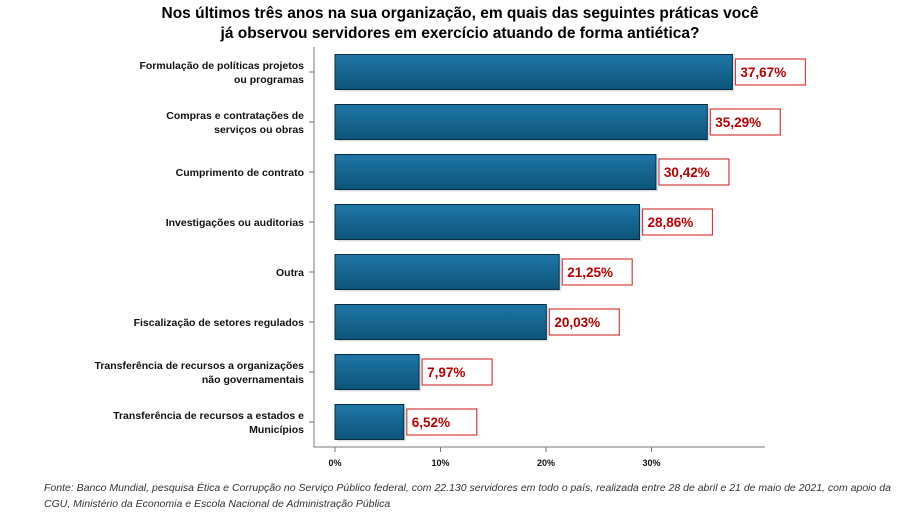  What do you see at coordinates (253, 380) in the screenshot?
I see `category-label: não governamentais` at bounding box center [253, 380].